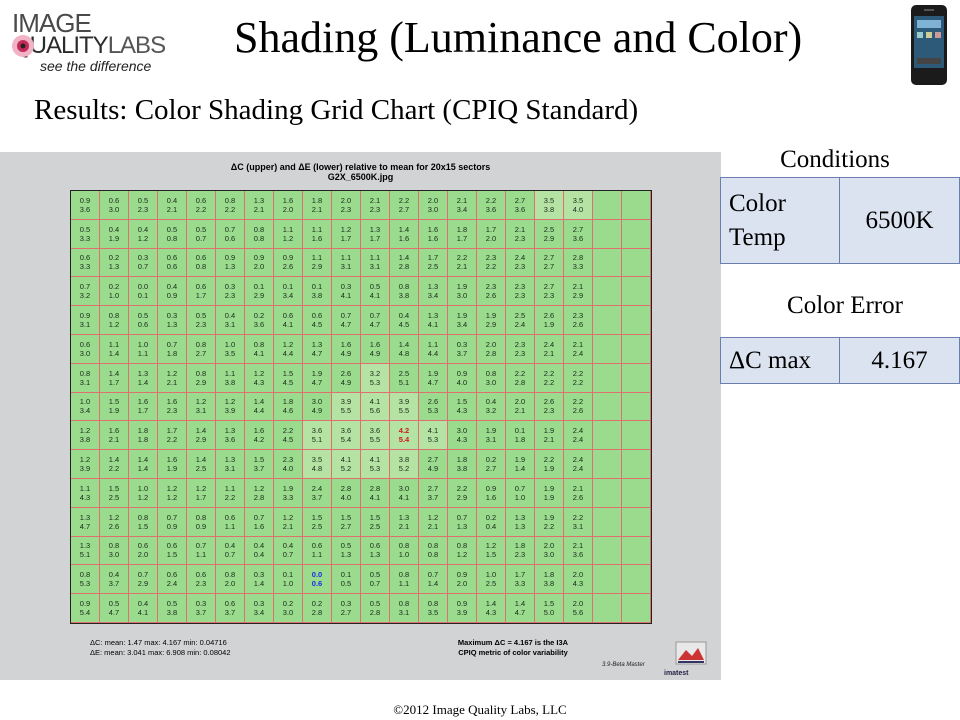  Describe the element at coordinates (103, 44) in the screenshot. I see `company-logo: IMAGE QUALITYLABS see the difference` at that location.